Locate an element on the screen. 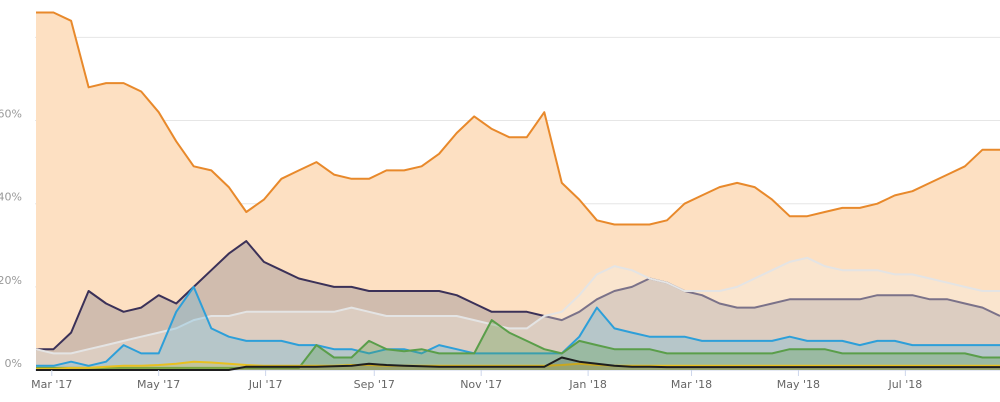  y-tick-label: 20% is located at coordinates (11, 280).